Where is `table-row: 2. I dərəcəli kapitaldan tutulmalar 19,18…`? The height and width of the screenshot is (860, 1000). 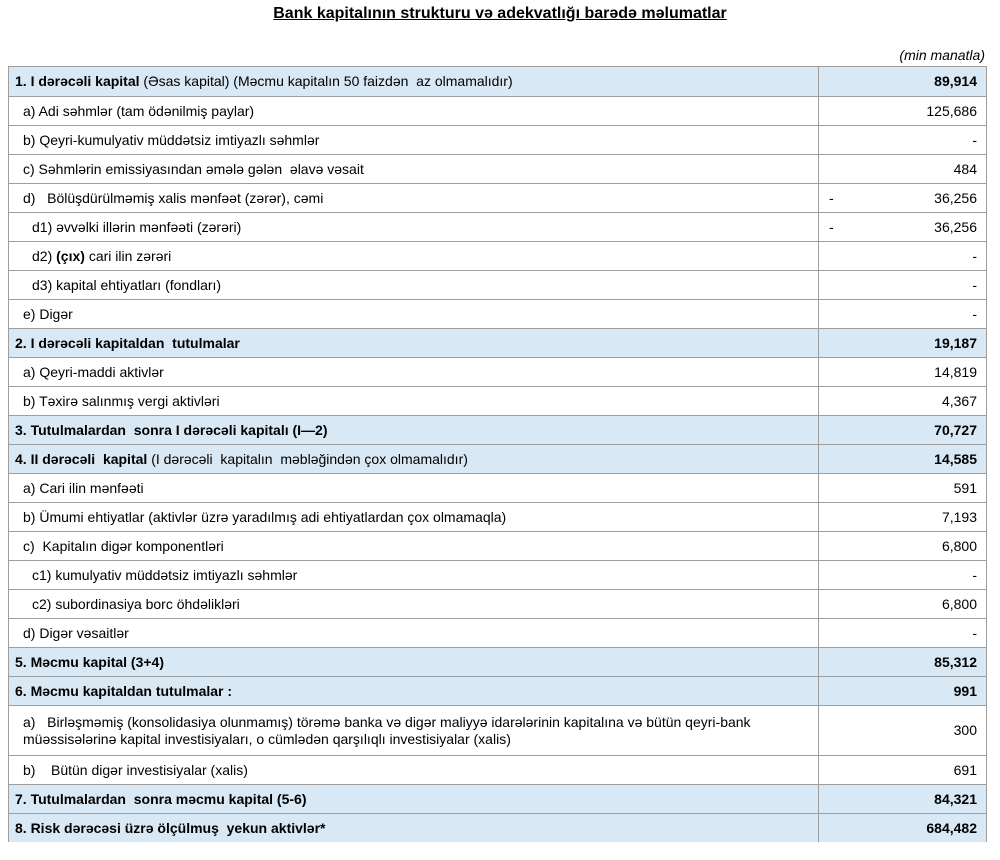 table-row: 2. I dərəcəli kapitaldan tutulmalar 19,18… is located at coordinates (497, 342).